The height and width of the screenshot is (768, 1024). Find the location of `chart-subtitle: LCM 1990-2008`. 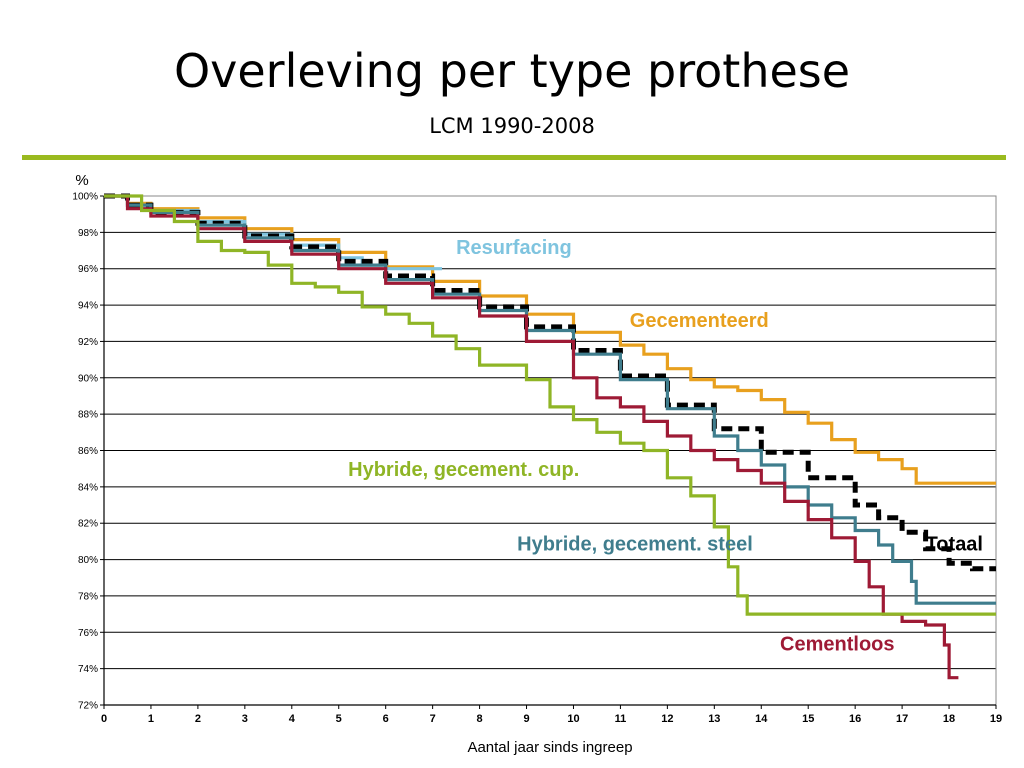

chart-subtitle: LCM 1990-2008 is located at coordinates (512, 126).